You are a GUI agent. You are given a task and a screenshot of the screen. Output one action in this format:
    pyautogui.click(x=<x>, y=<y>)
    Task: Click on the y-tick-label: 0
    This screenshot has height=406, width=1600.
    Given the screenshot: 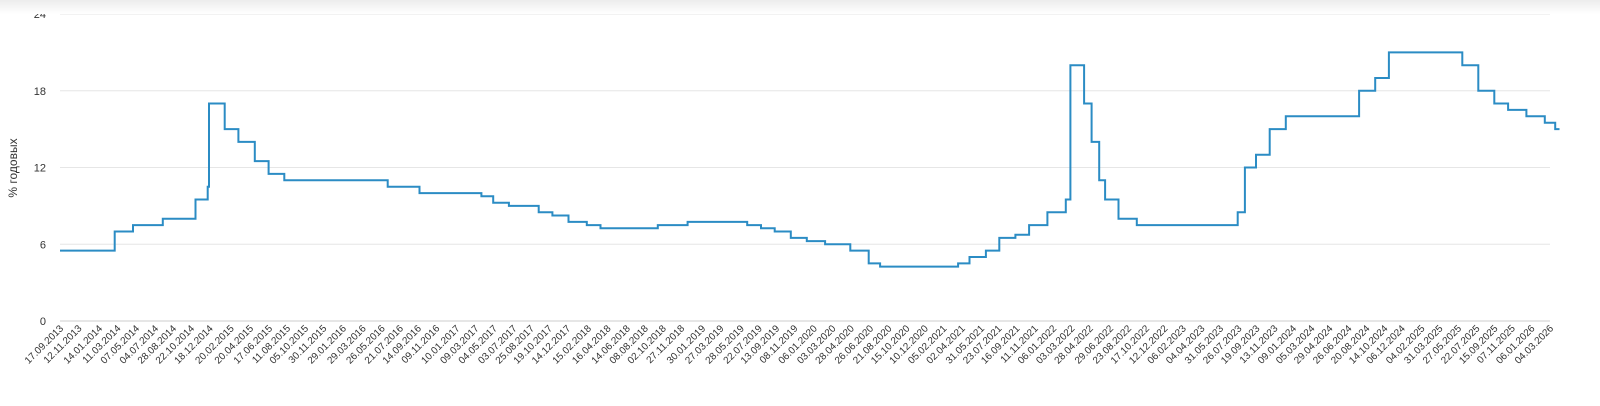 What is the action you would take?
    pyautogui.click(x=43, y=322)
    